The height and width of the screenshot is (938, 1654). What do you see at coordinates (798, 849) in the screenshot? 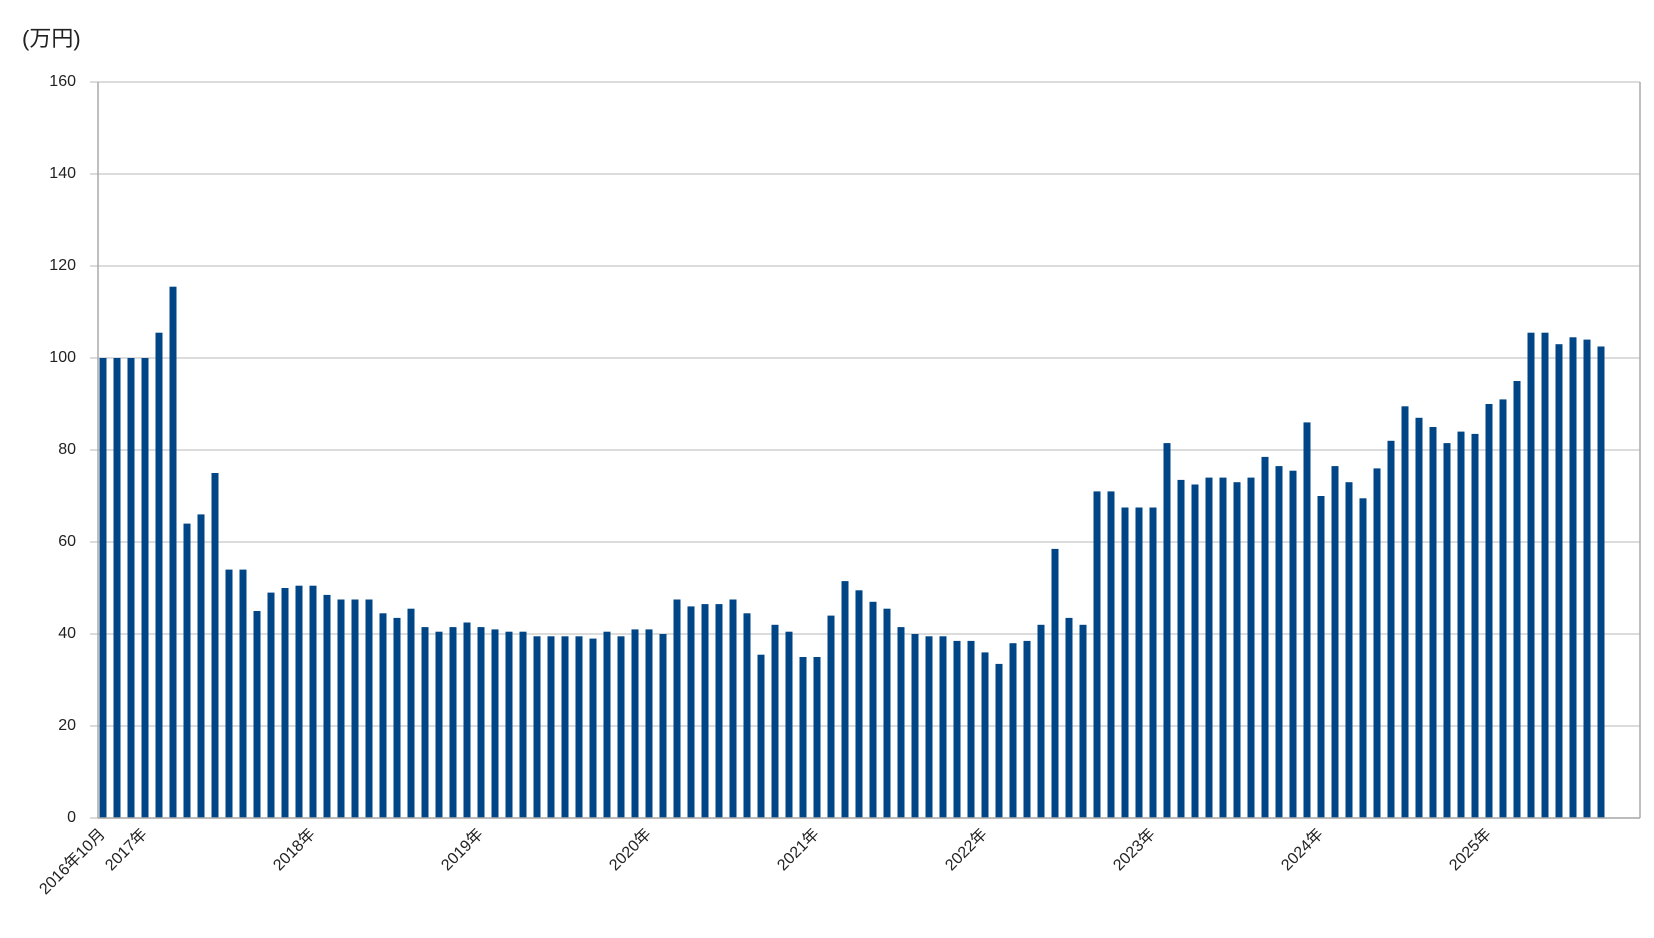
I see `x-tick-label: 2021年` at bounding box center [798, 849].